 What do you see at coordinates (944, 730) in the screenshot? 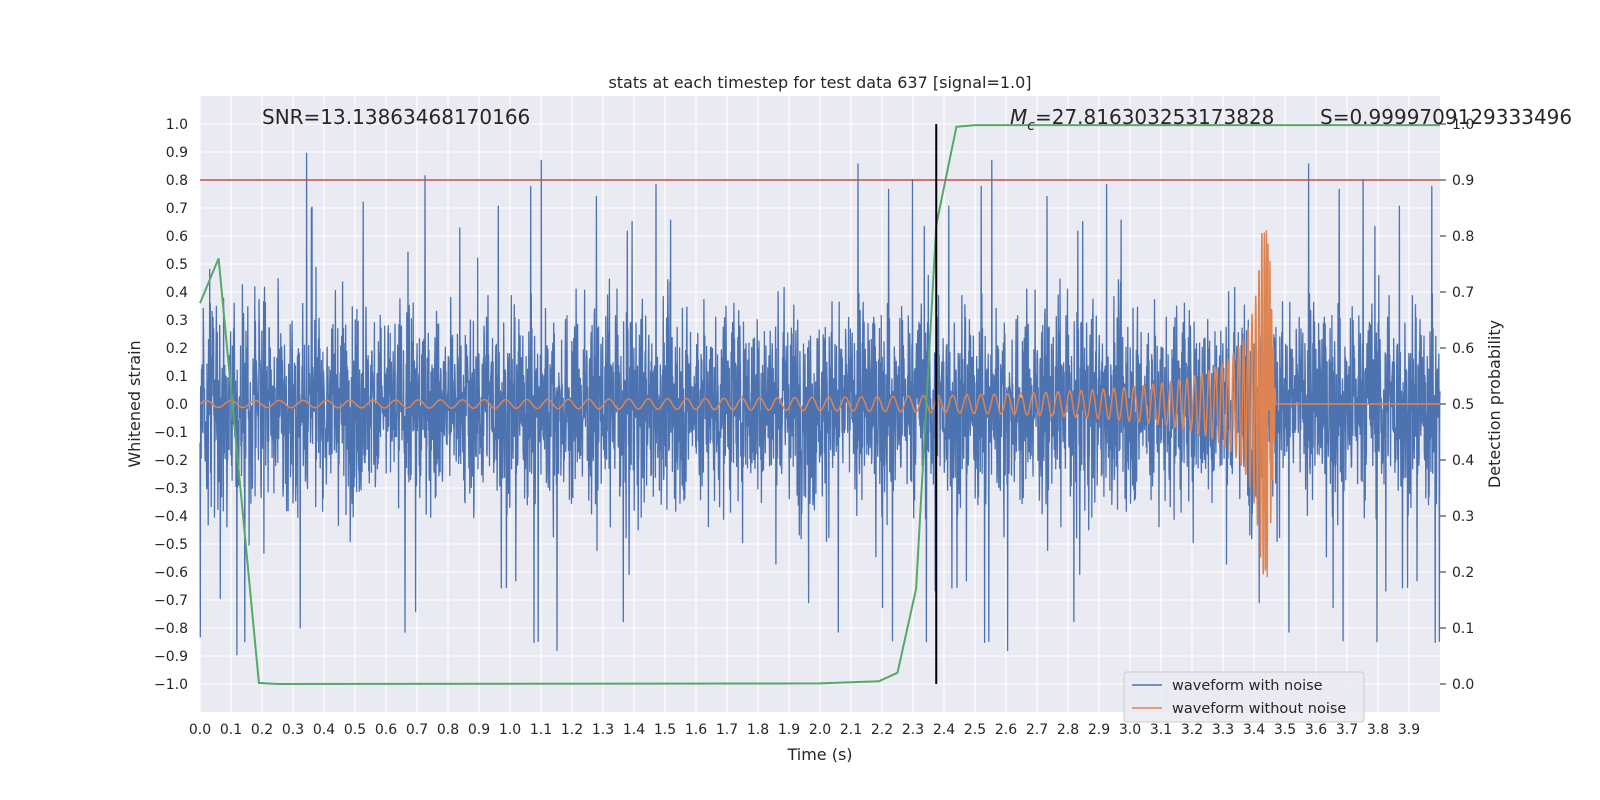
I see `x-tick-label: 2.4` at bounding box center [944, 730].